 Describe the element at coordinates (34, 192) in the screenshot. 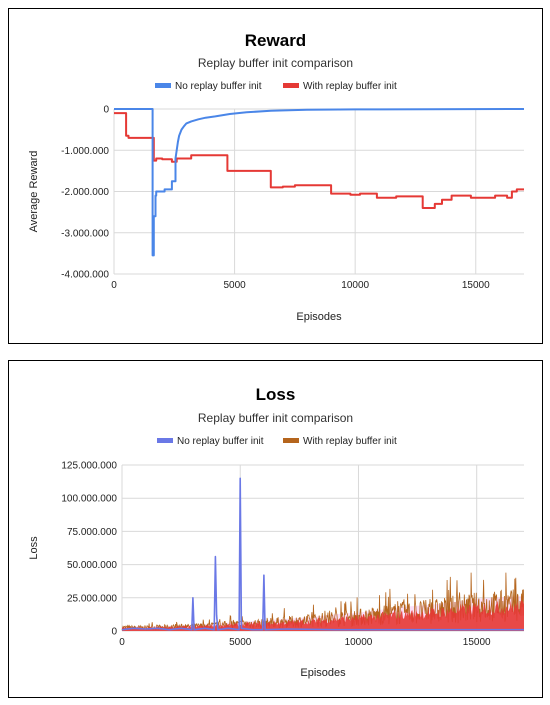

I see `y-axis-label: Average Reward` at that location.